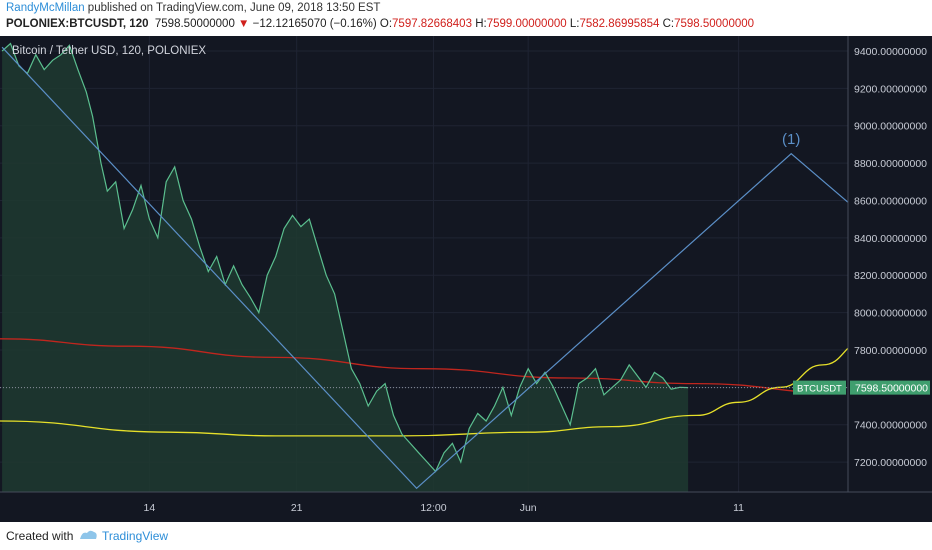  Describe the element at coordinates (433, 508) in the screenshot. I see `x-tick-label: 12:00` at that location.